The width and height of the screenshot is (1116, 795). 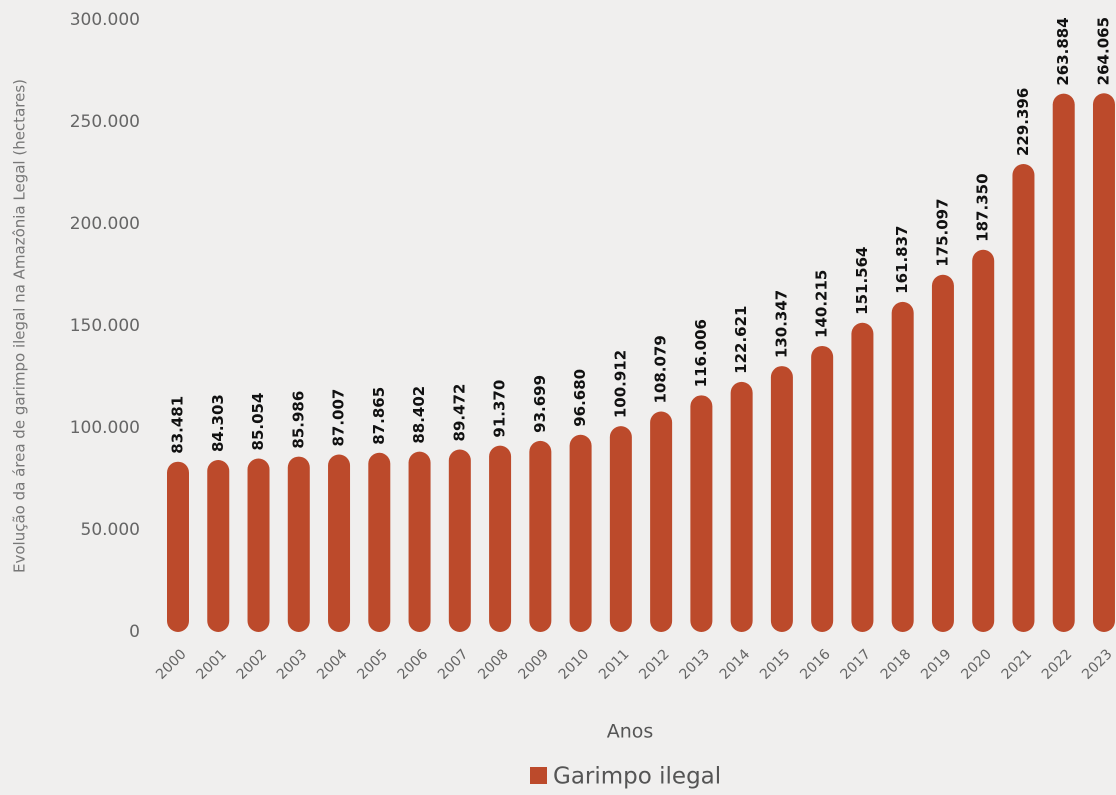 I want to click on y-tick-label: 250.000, so click(x=105, y=122).